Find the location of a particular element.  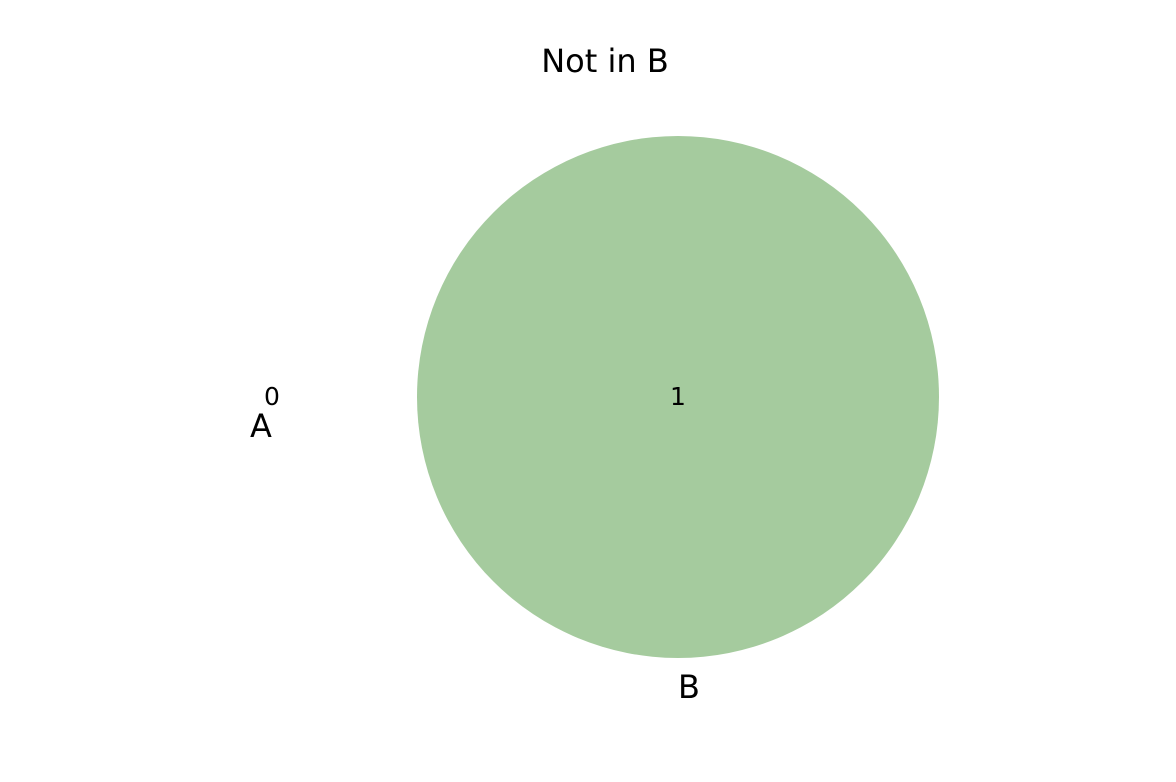

region-a-only-count: 0 is located at coordinates (272, 396).